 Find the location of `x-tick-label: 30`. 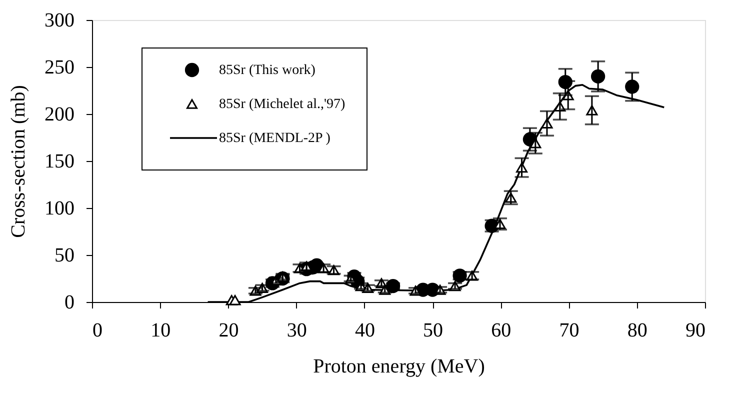

x-tick-label: 30 is located at coordinates (296, 331).